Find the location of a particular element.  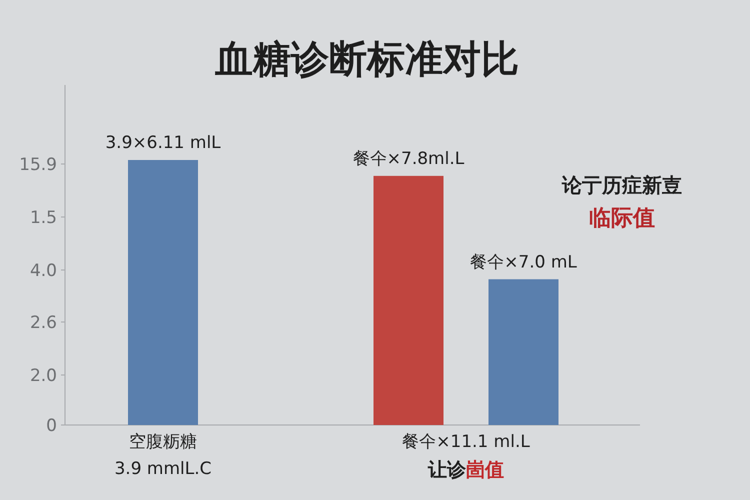

annotation: 临际值 is located at coordinates (622, 218).